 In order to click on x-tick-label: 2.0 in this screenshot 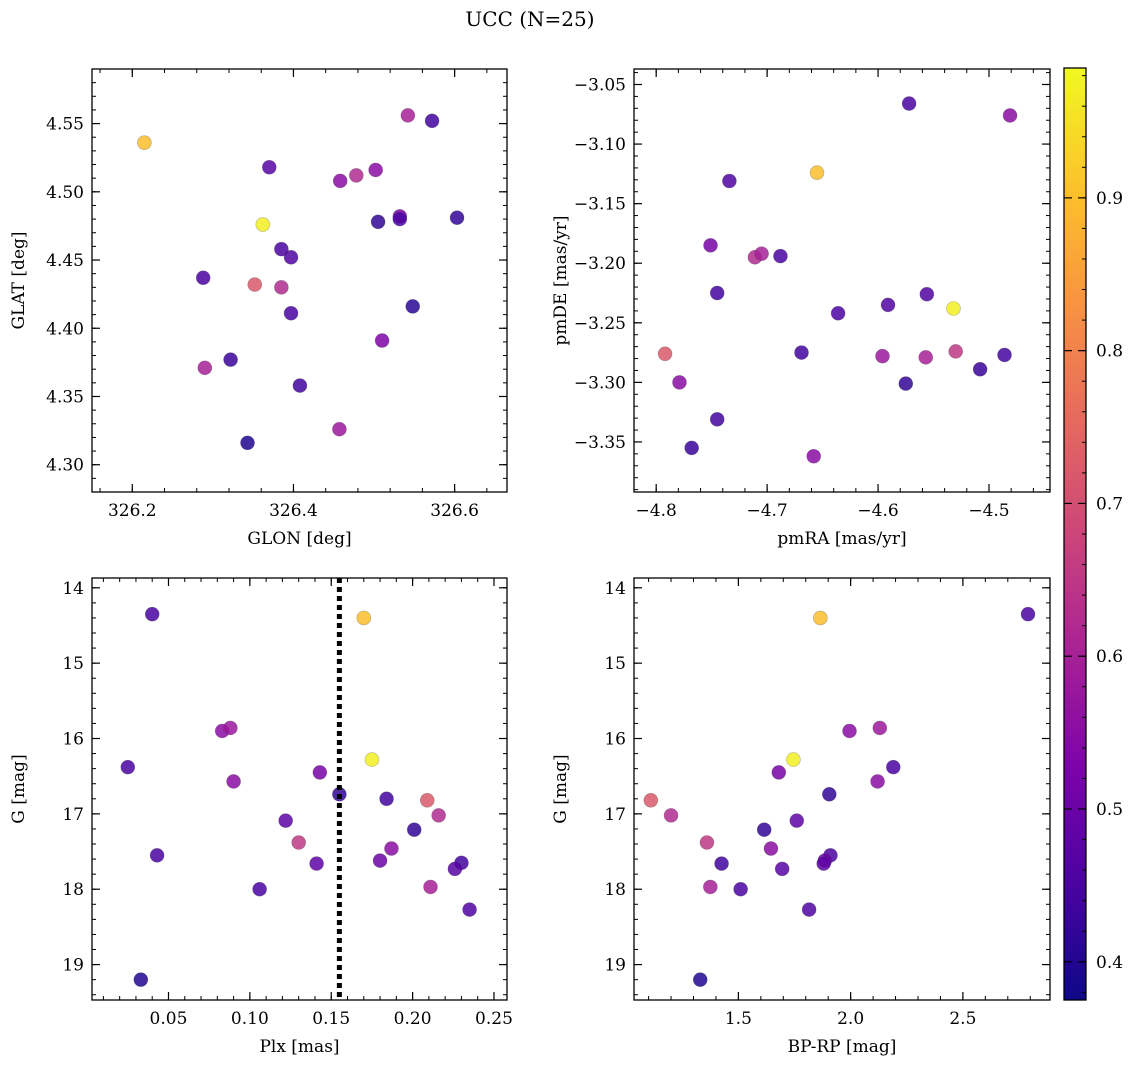, I will do `click(850, 1019)`.